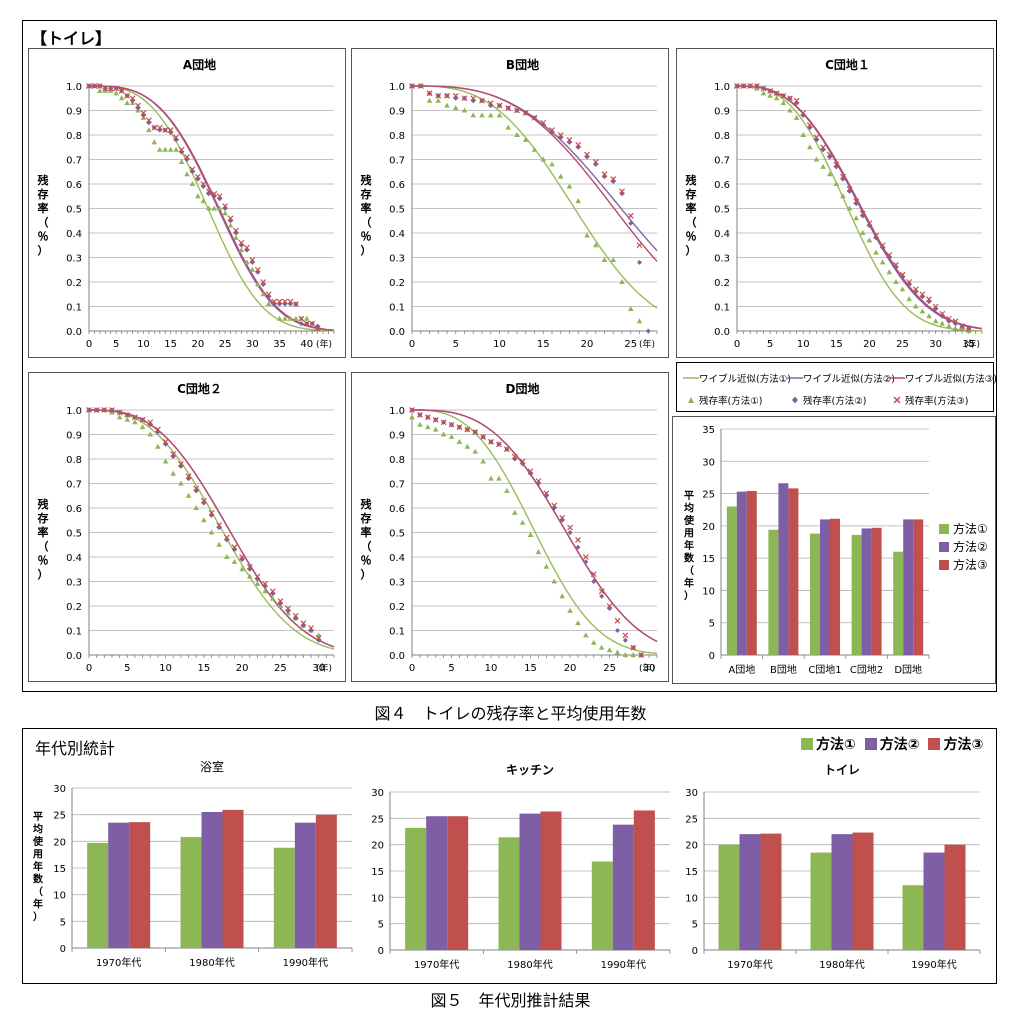 The height and width of the screenshot is (1011, 1021). I want to click on y-tick-label: 5, so click(695, 925).